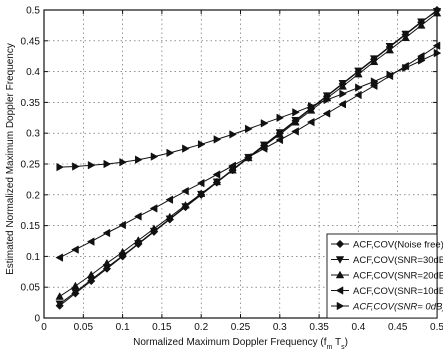  I want to click on legend-item: ACF,COV(SNR=30dB), so click(387, 260).